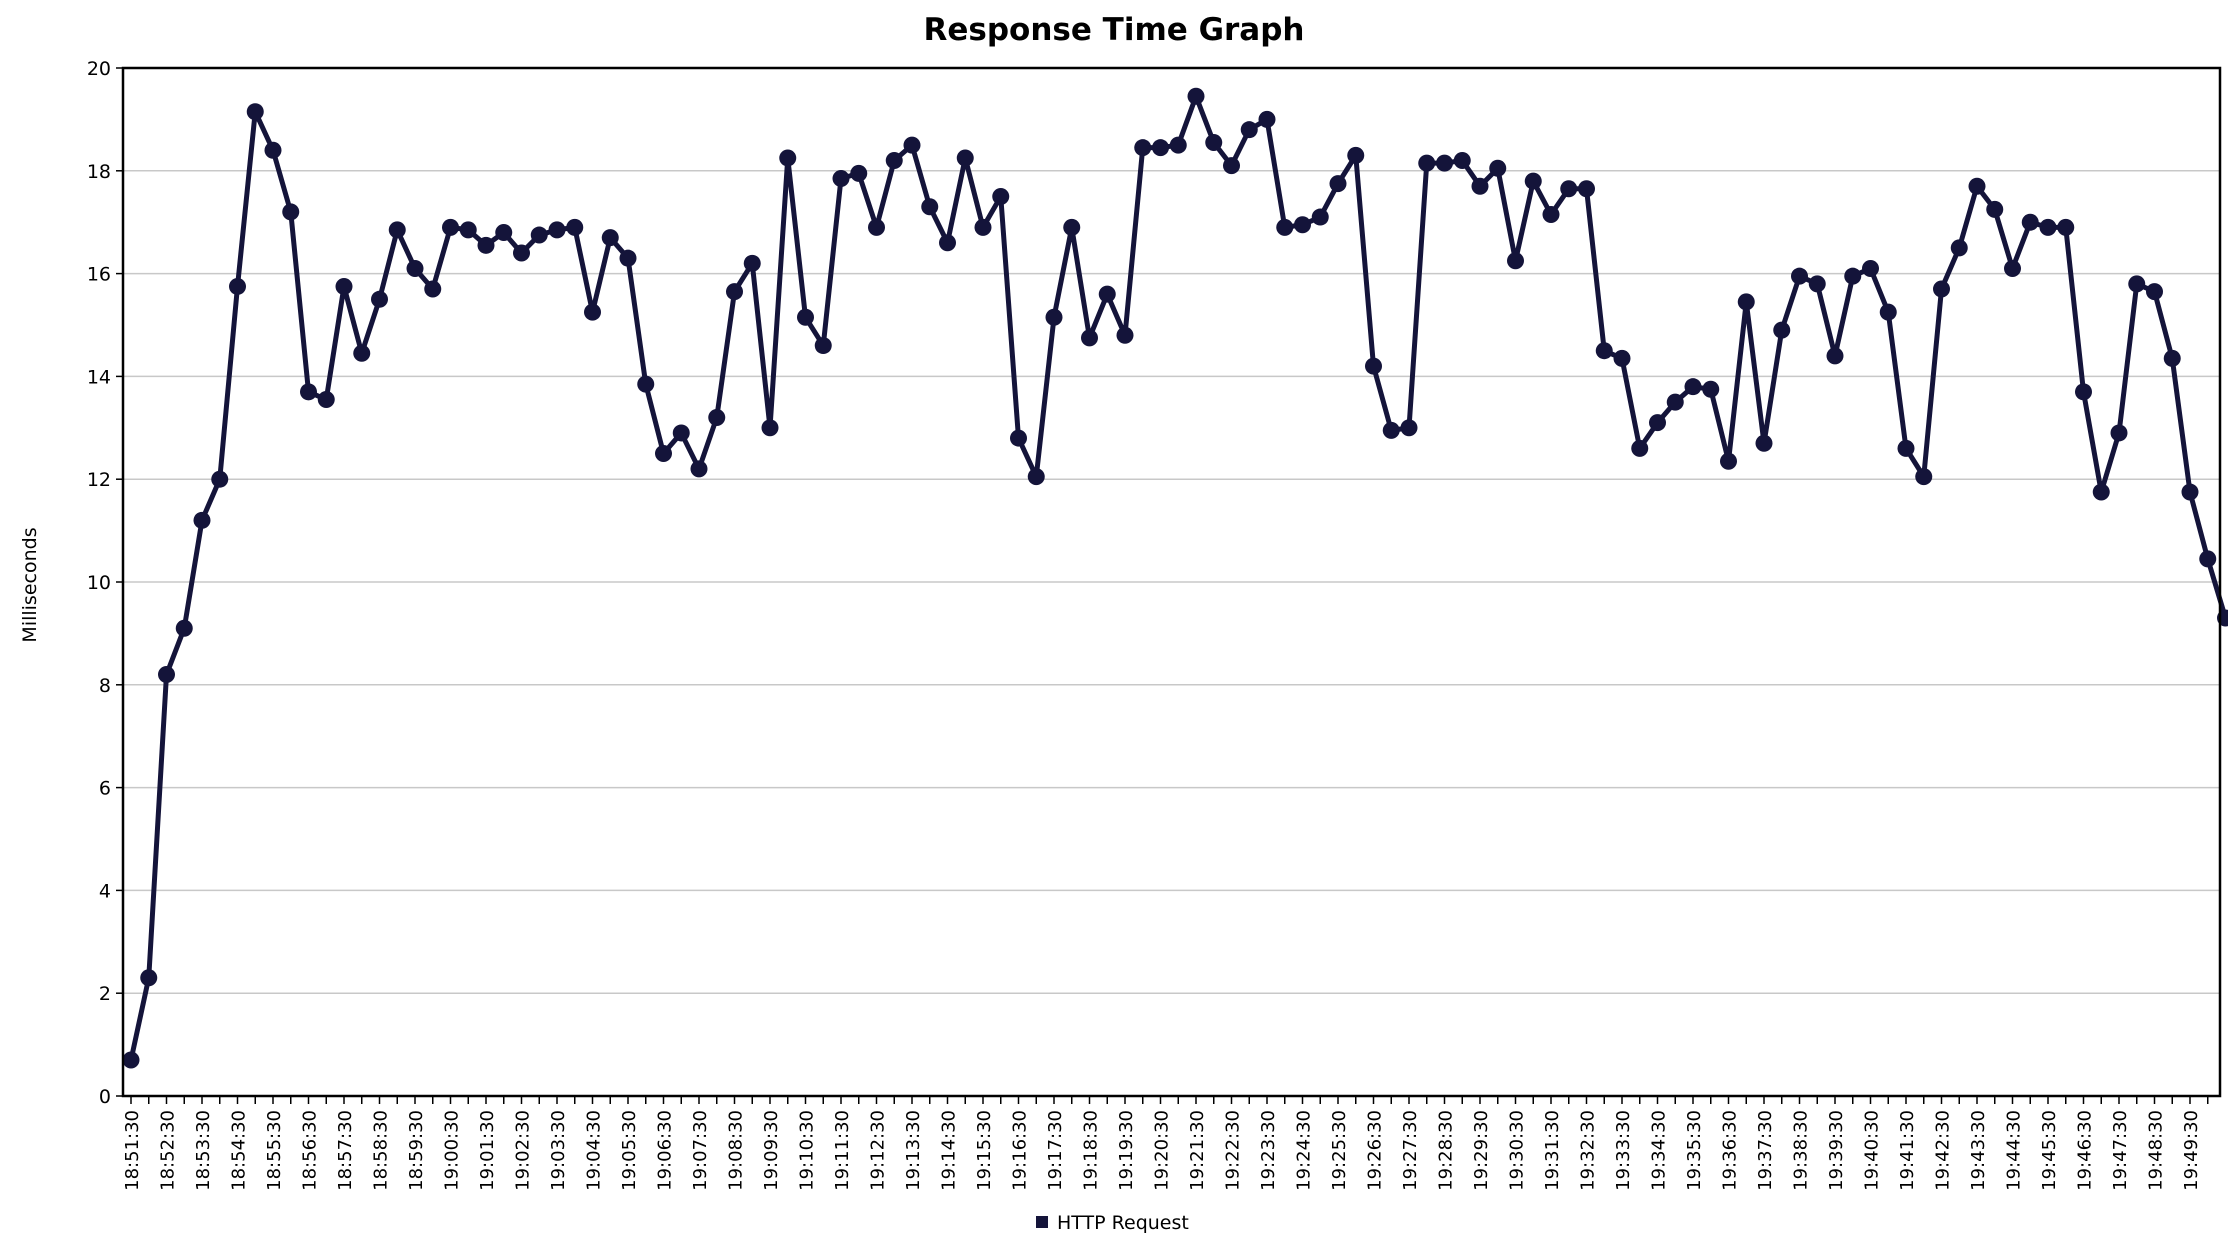 The width and height of the screenshot is (2228, 1260). I want to click on x-tick-label: 19:45:30, so click(2049, 1150).